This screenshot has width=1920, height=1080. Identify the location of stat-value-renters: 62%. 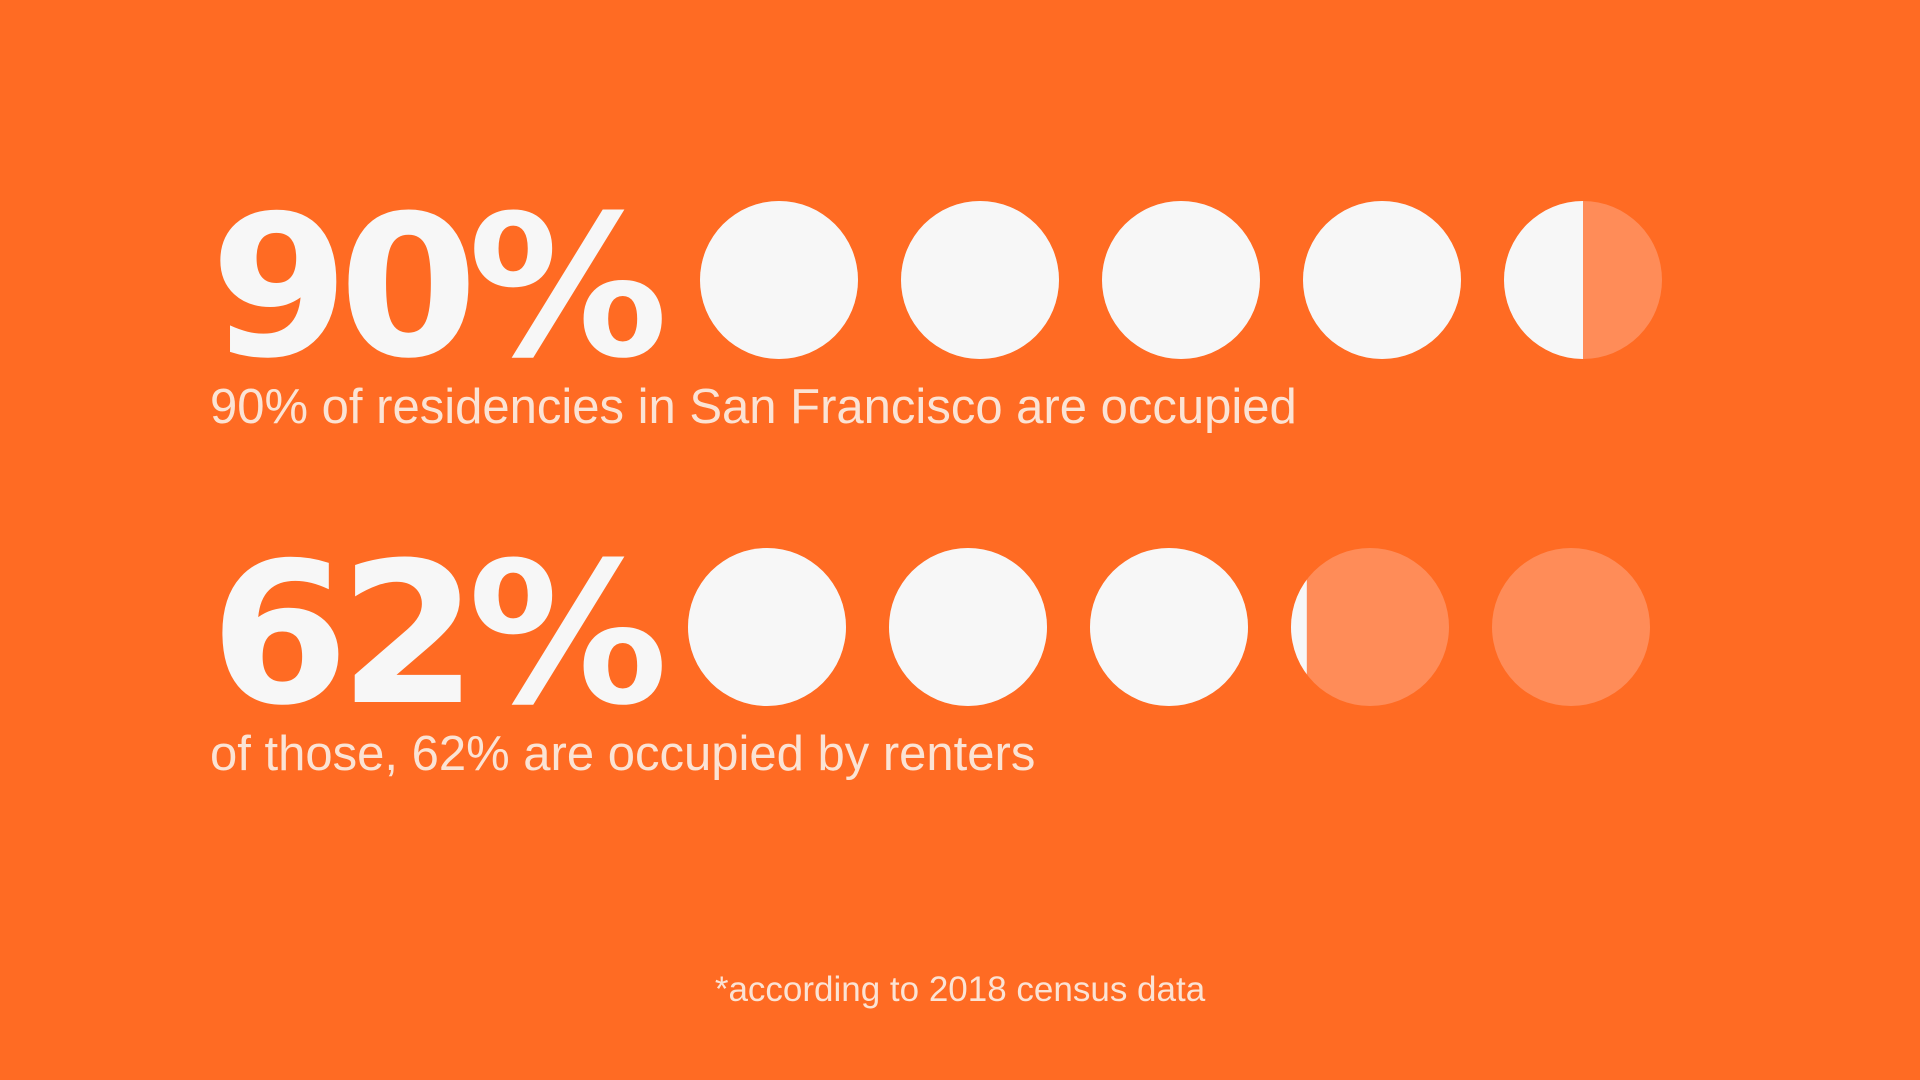
(439, 635).